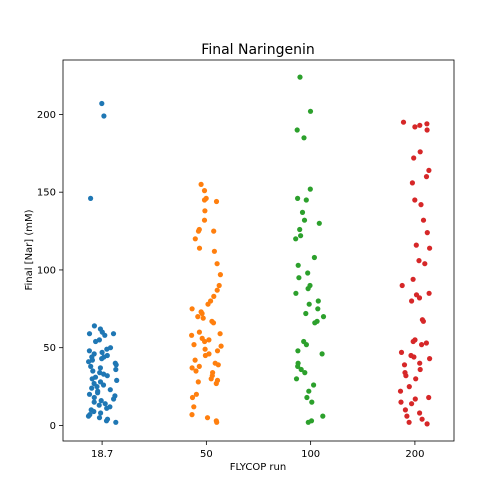 This screenshot has height=504, width=504. What do you see at coordinates (29, 249) in the screenshot?
I see `y-axis-label: Final [Nar] (mM)` at bounding box center [29, 249].